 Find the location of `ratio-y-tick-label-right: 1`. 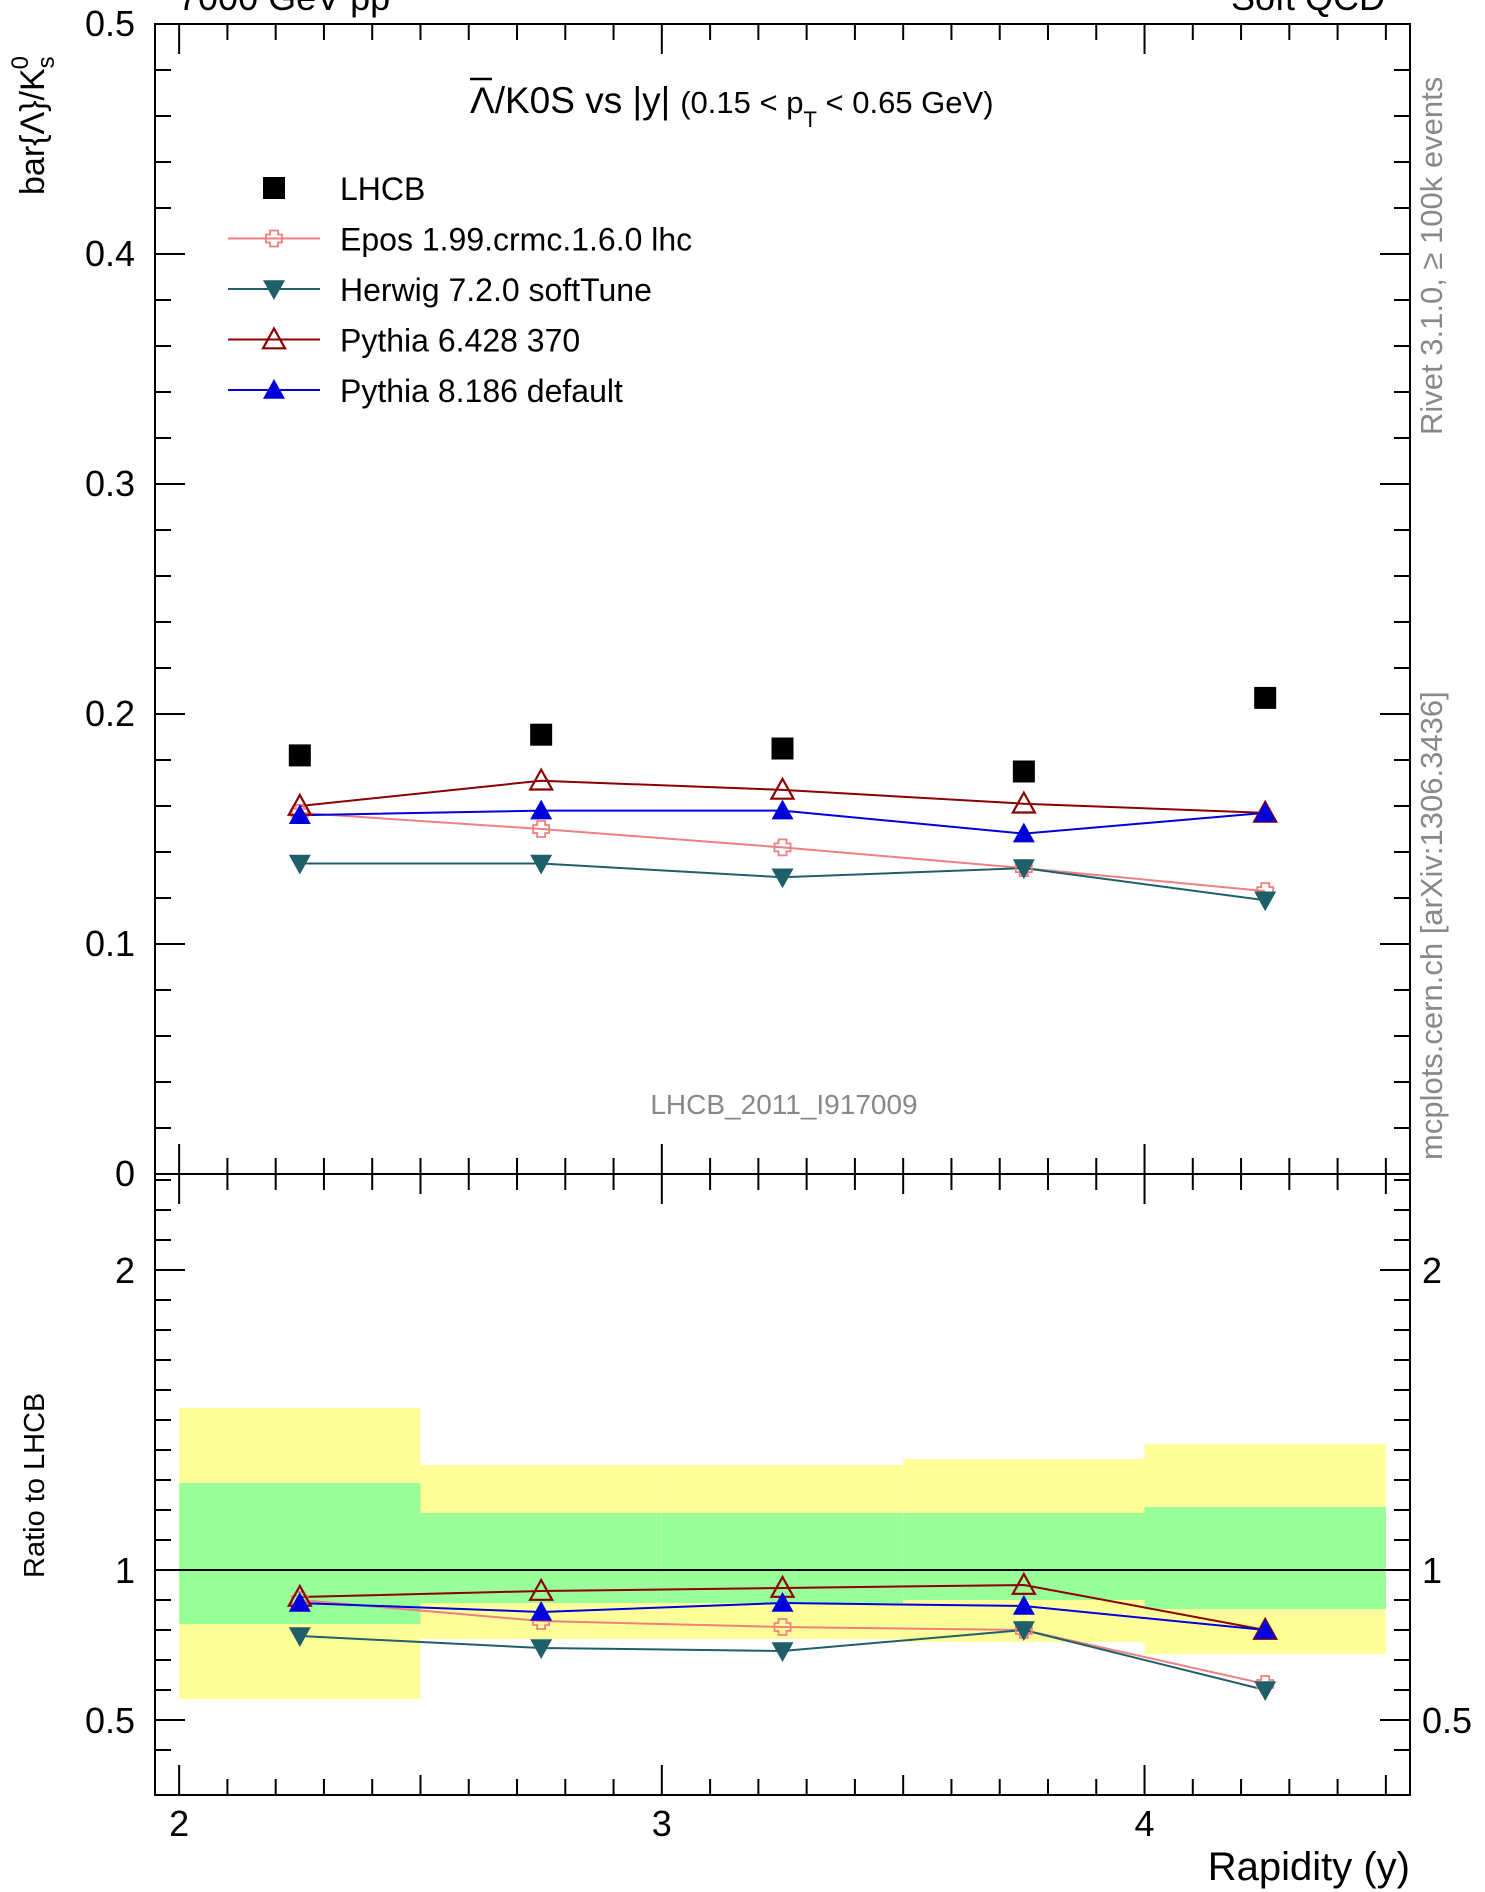

ratio-y-tick-label-right: 1 is located at coordinates (1432, 1570).